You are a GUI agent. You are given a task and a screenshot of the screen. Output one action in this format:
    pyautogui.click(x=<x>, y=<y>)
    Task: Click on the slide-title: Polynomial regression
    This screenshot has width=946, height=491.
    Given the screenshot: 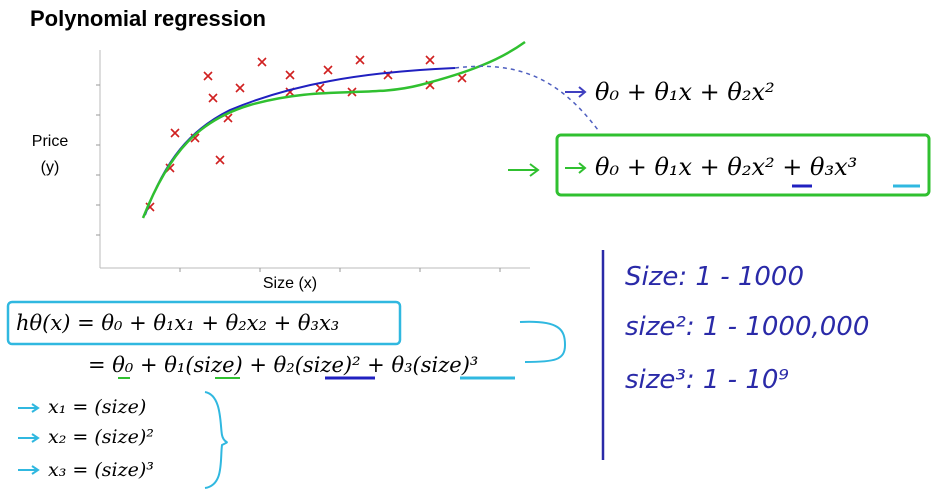 What is the action you would take?
    pyautogui.click(x=148, y=18)
    